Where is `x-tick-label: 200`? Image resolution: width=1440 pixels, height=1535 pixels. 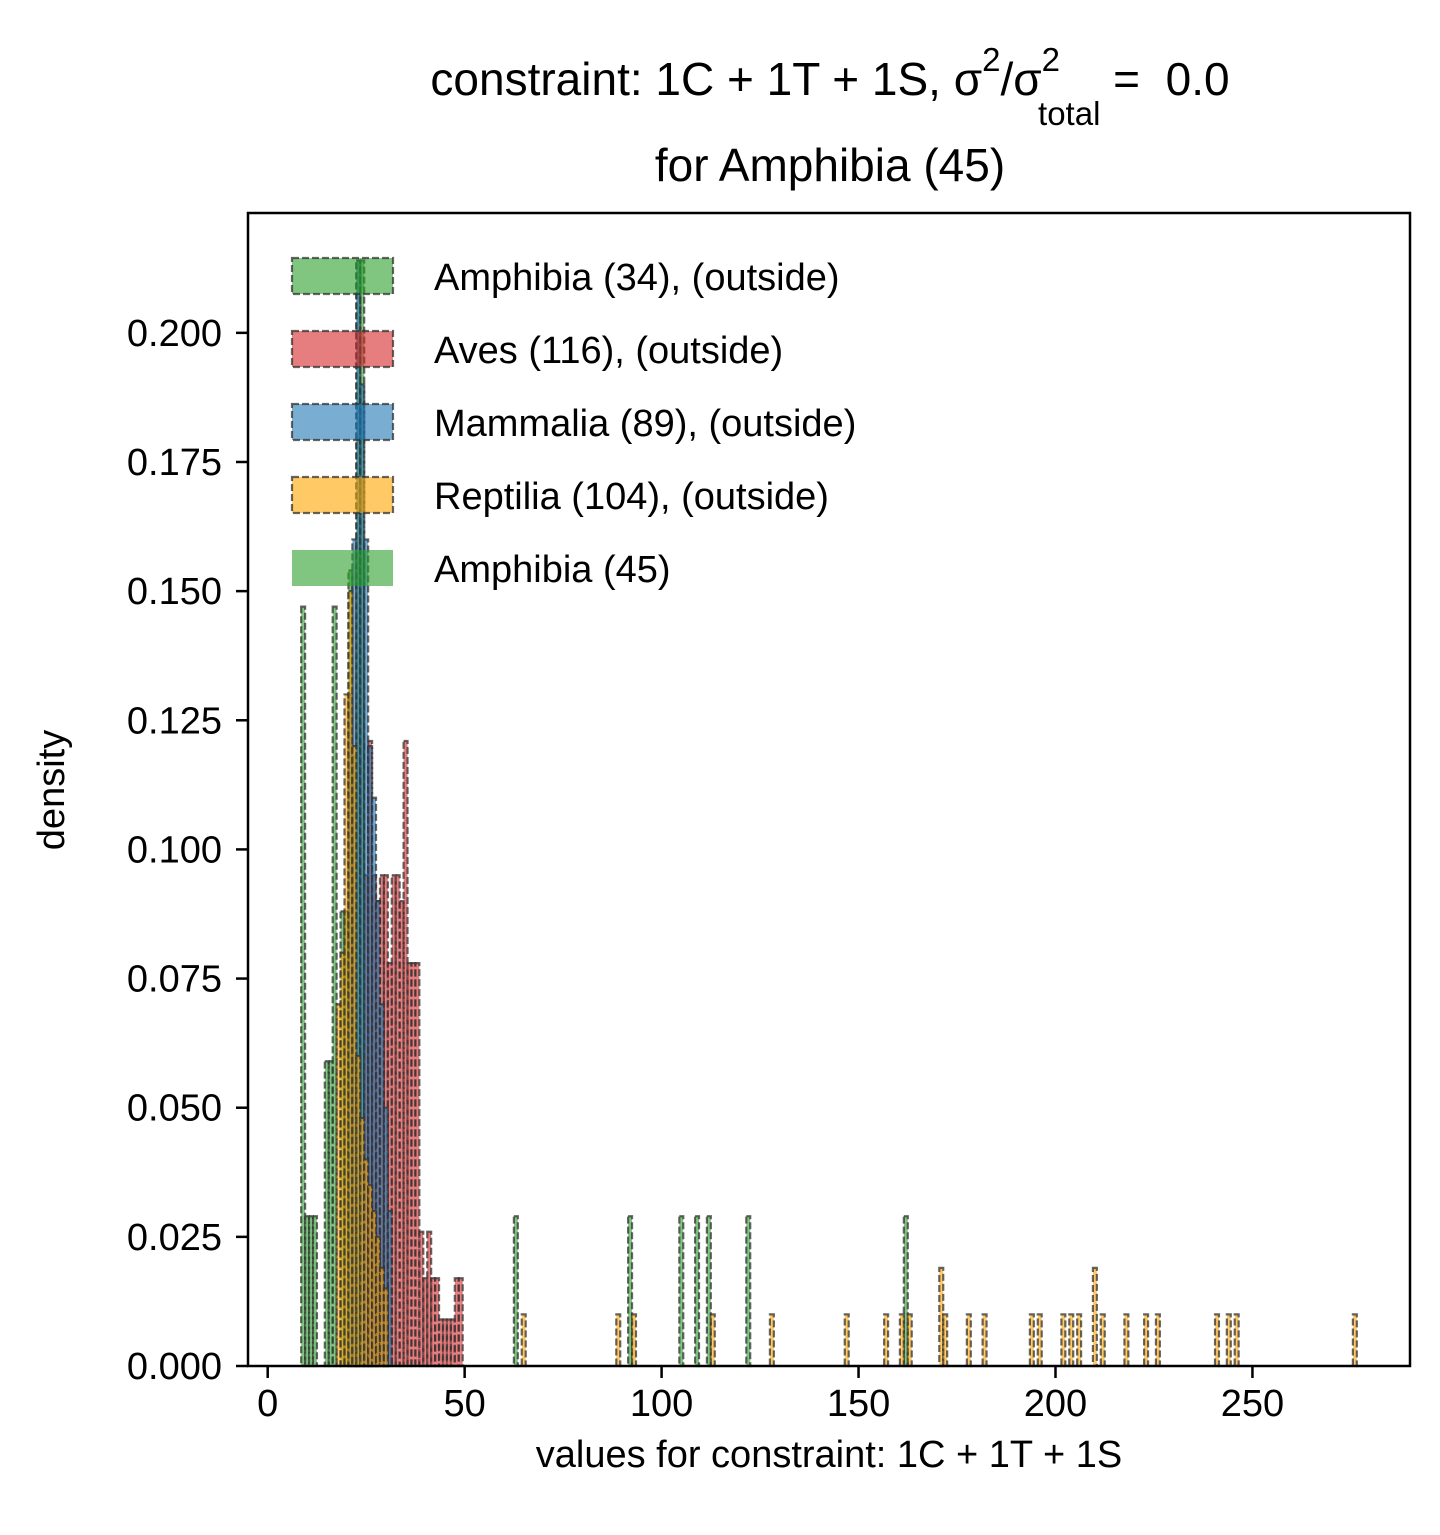
x-tick-label: 200 is located at coordinates (1055, 1404).